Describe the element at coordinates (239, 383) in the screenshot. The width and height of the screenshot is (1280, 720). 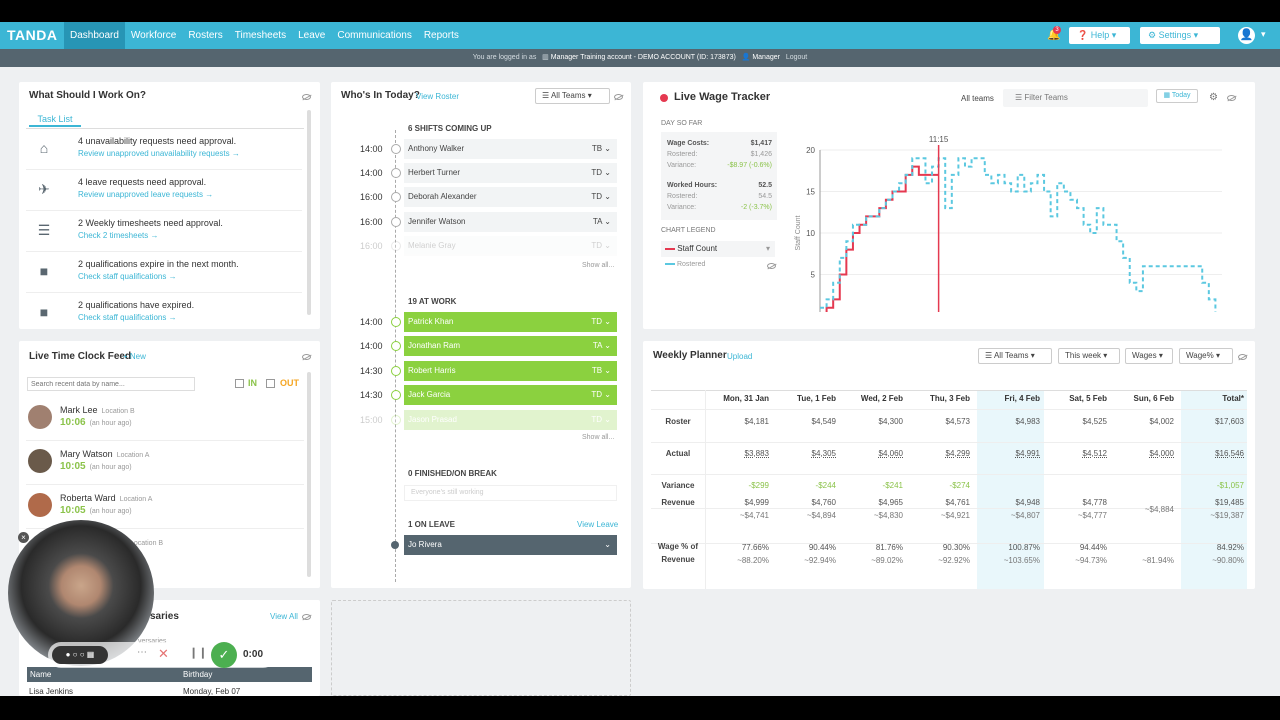
I see `in-checkbox` at that location.